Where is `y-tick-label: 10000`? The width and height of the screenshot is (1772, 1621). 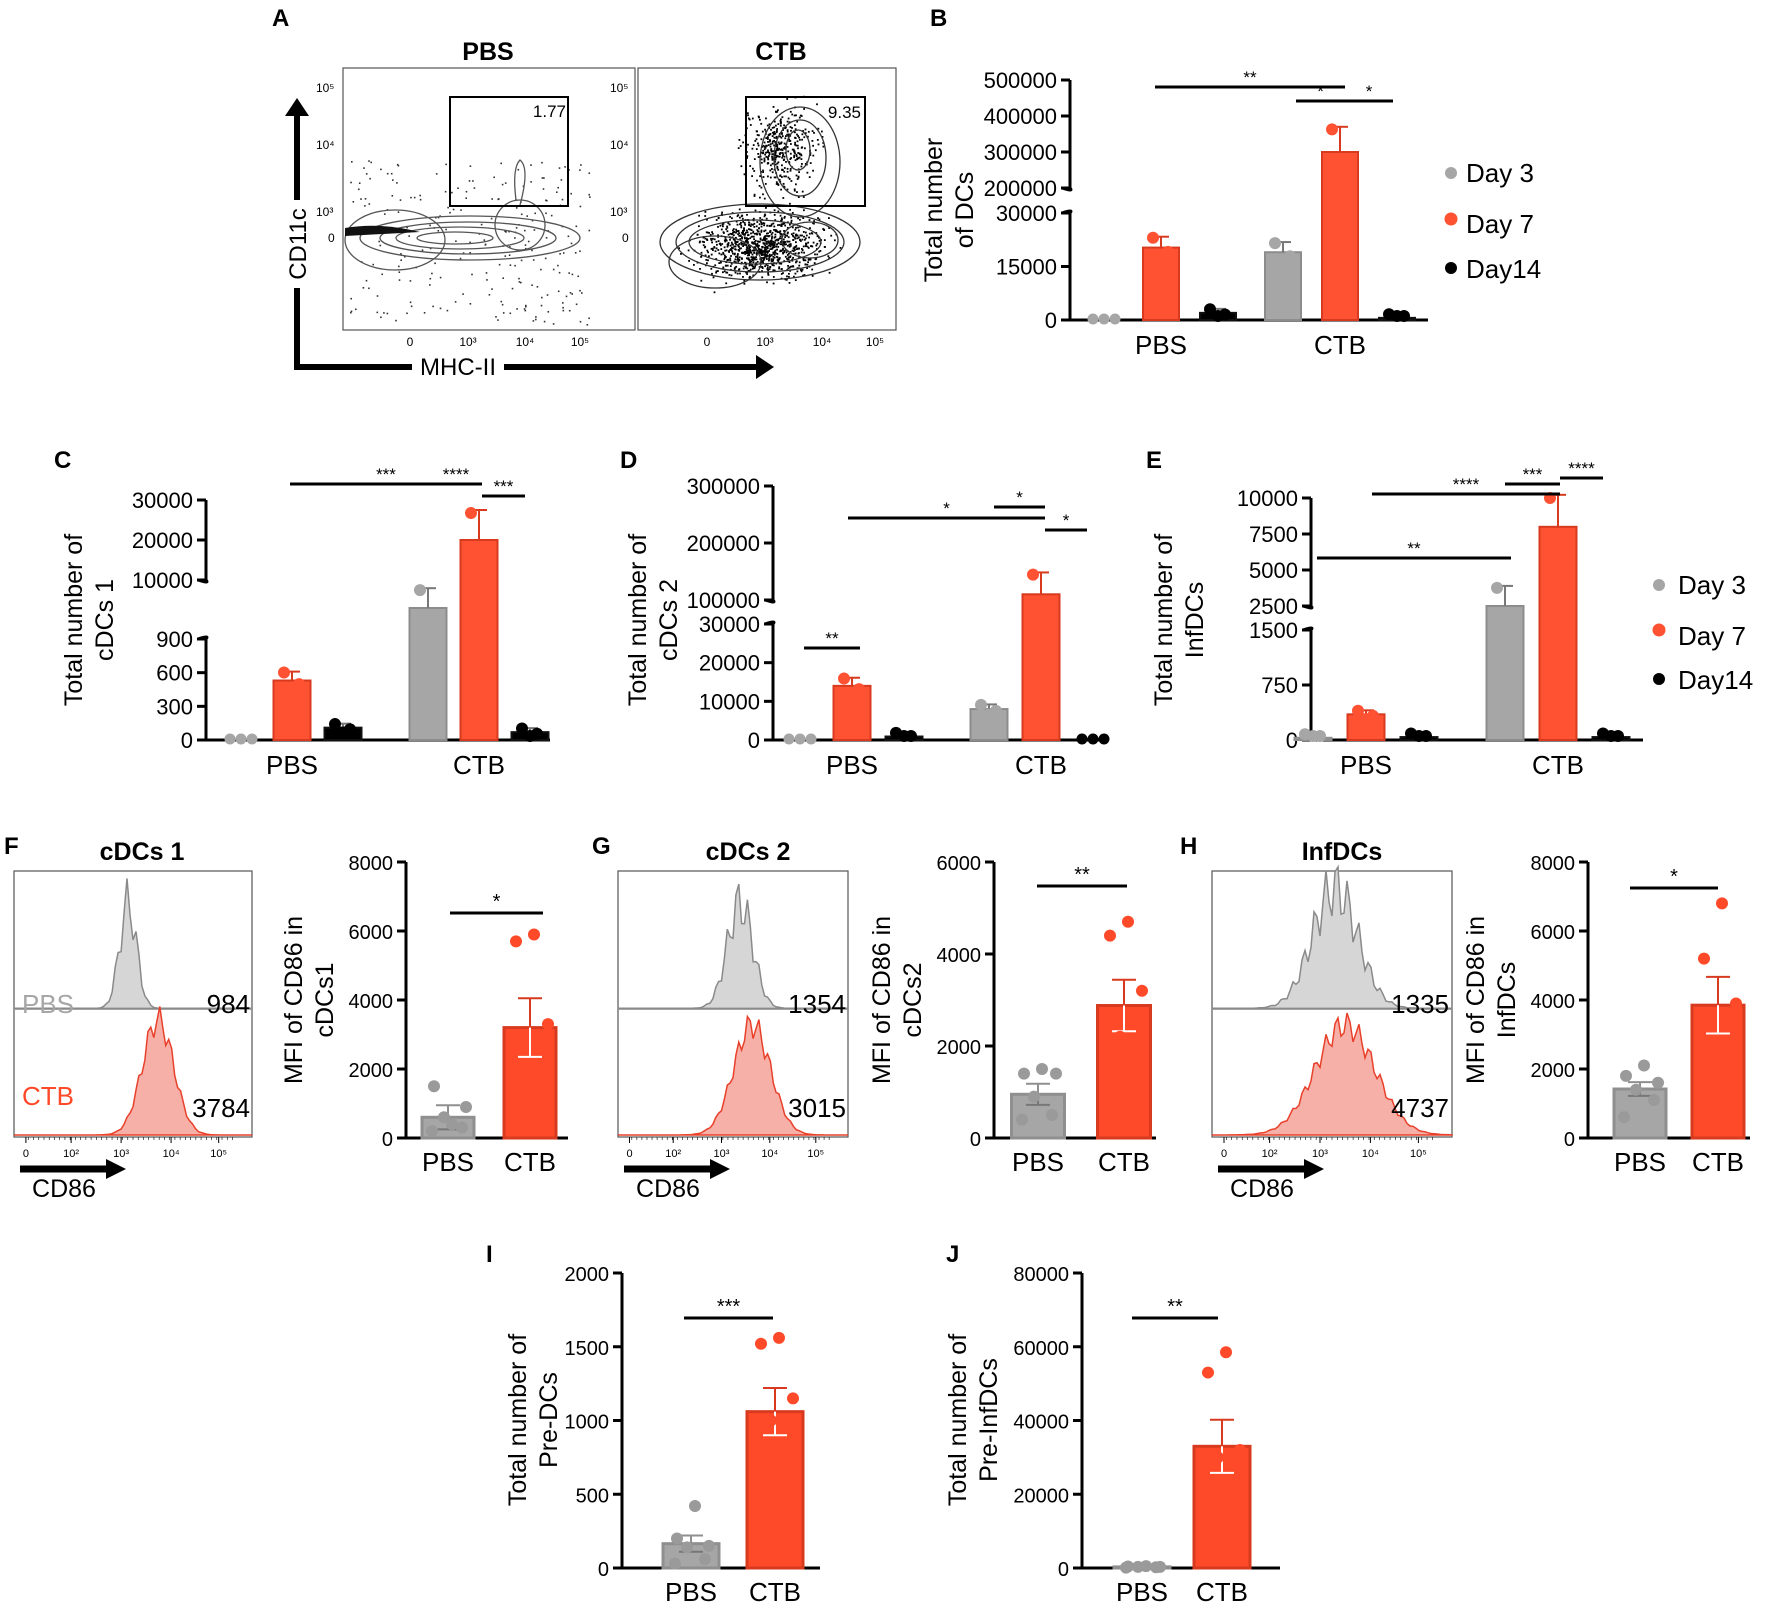
y-tick-label: 10000 is located at coordinates (1267, 498).